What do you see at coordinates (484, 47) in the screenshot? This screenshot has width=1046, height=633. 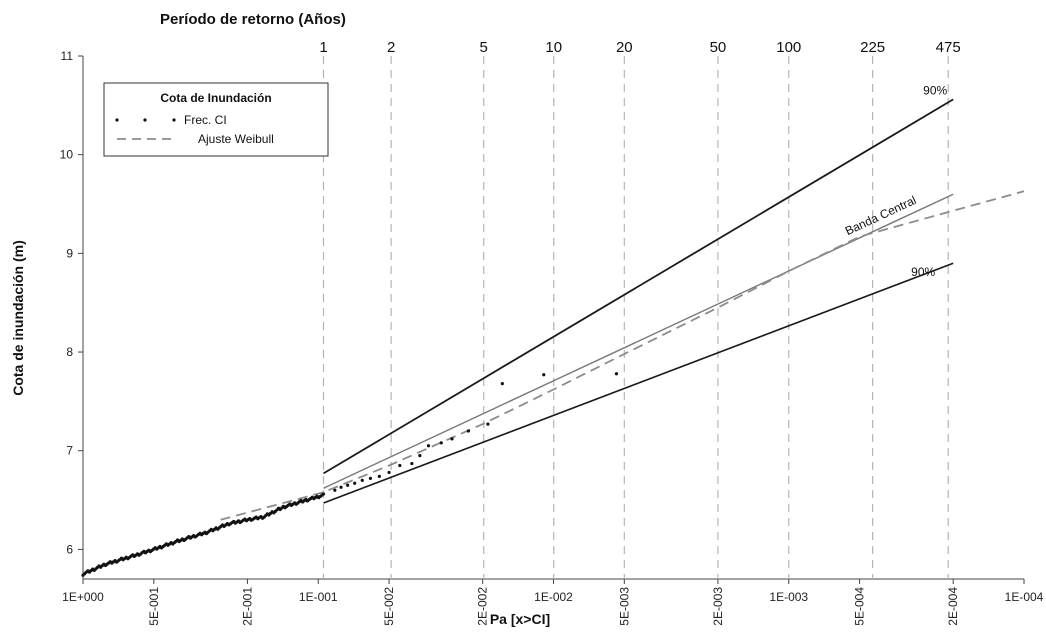 I see `return-period-label: 5` at bounding box center [484, 47].